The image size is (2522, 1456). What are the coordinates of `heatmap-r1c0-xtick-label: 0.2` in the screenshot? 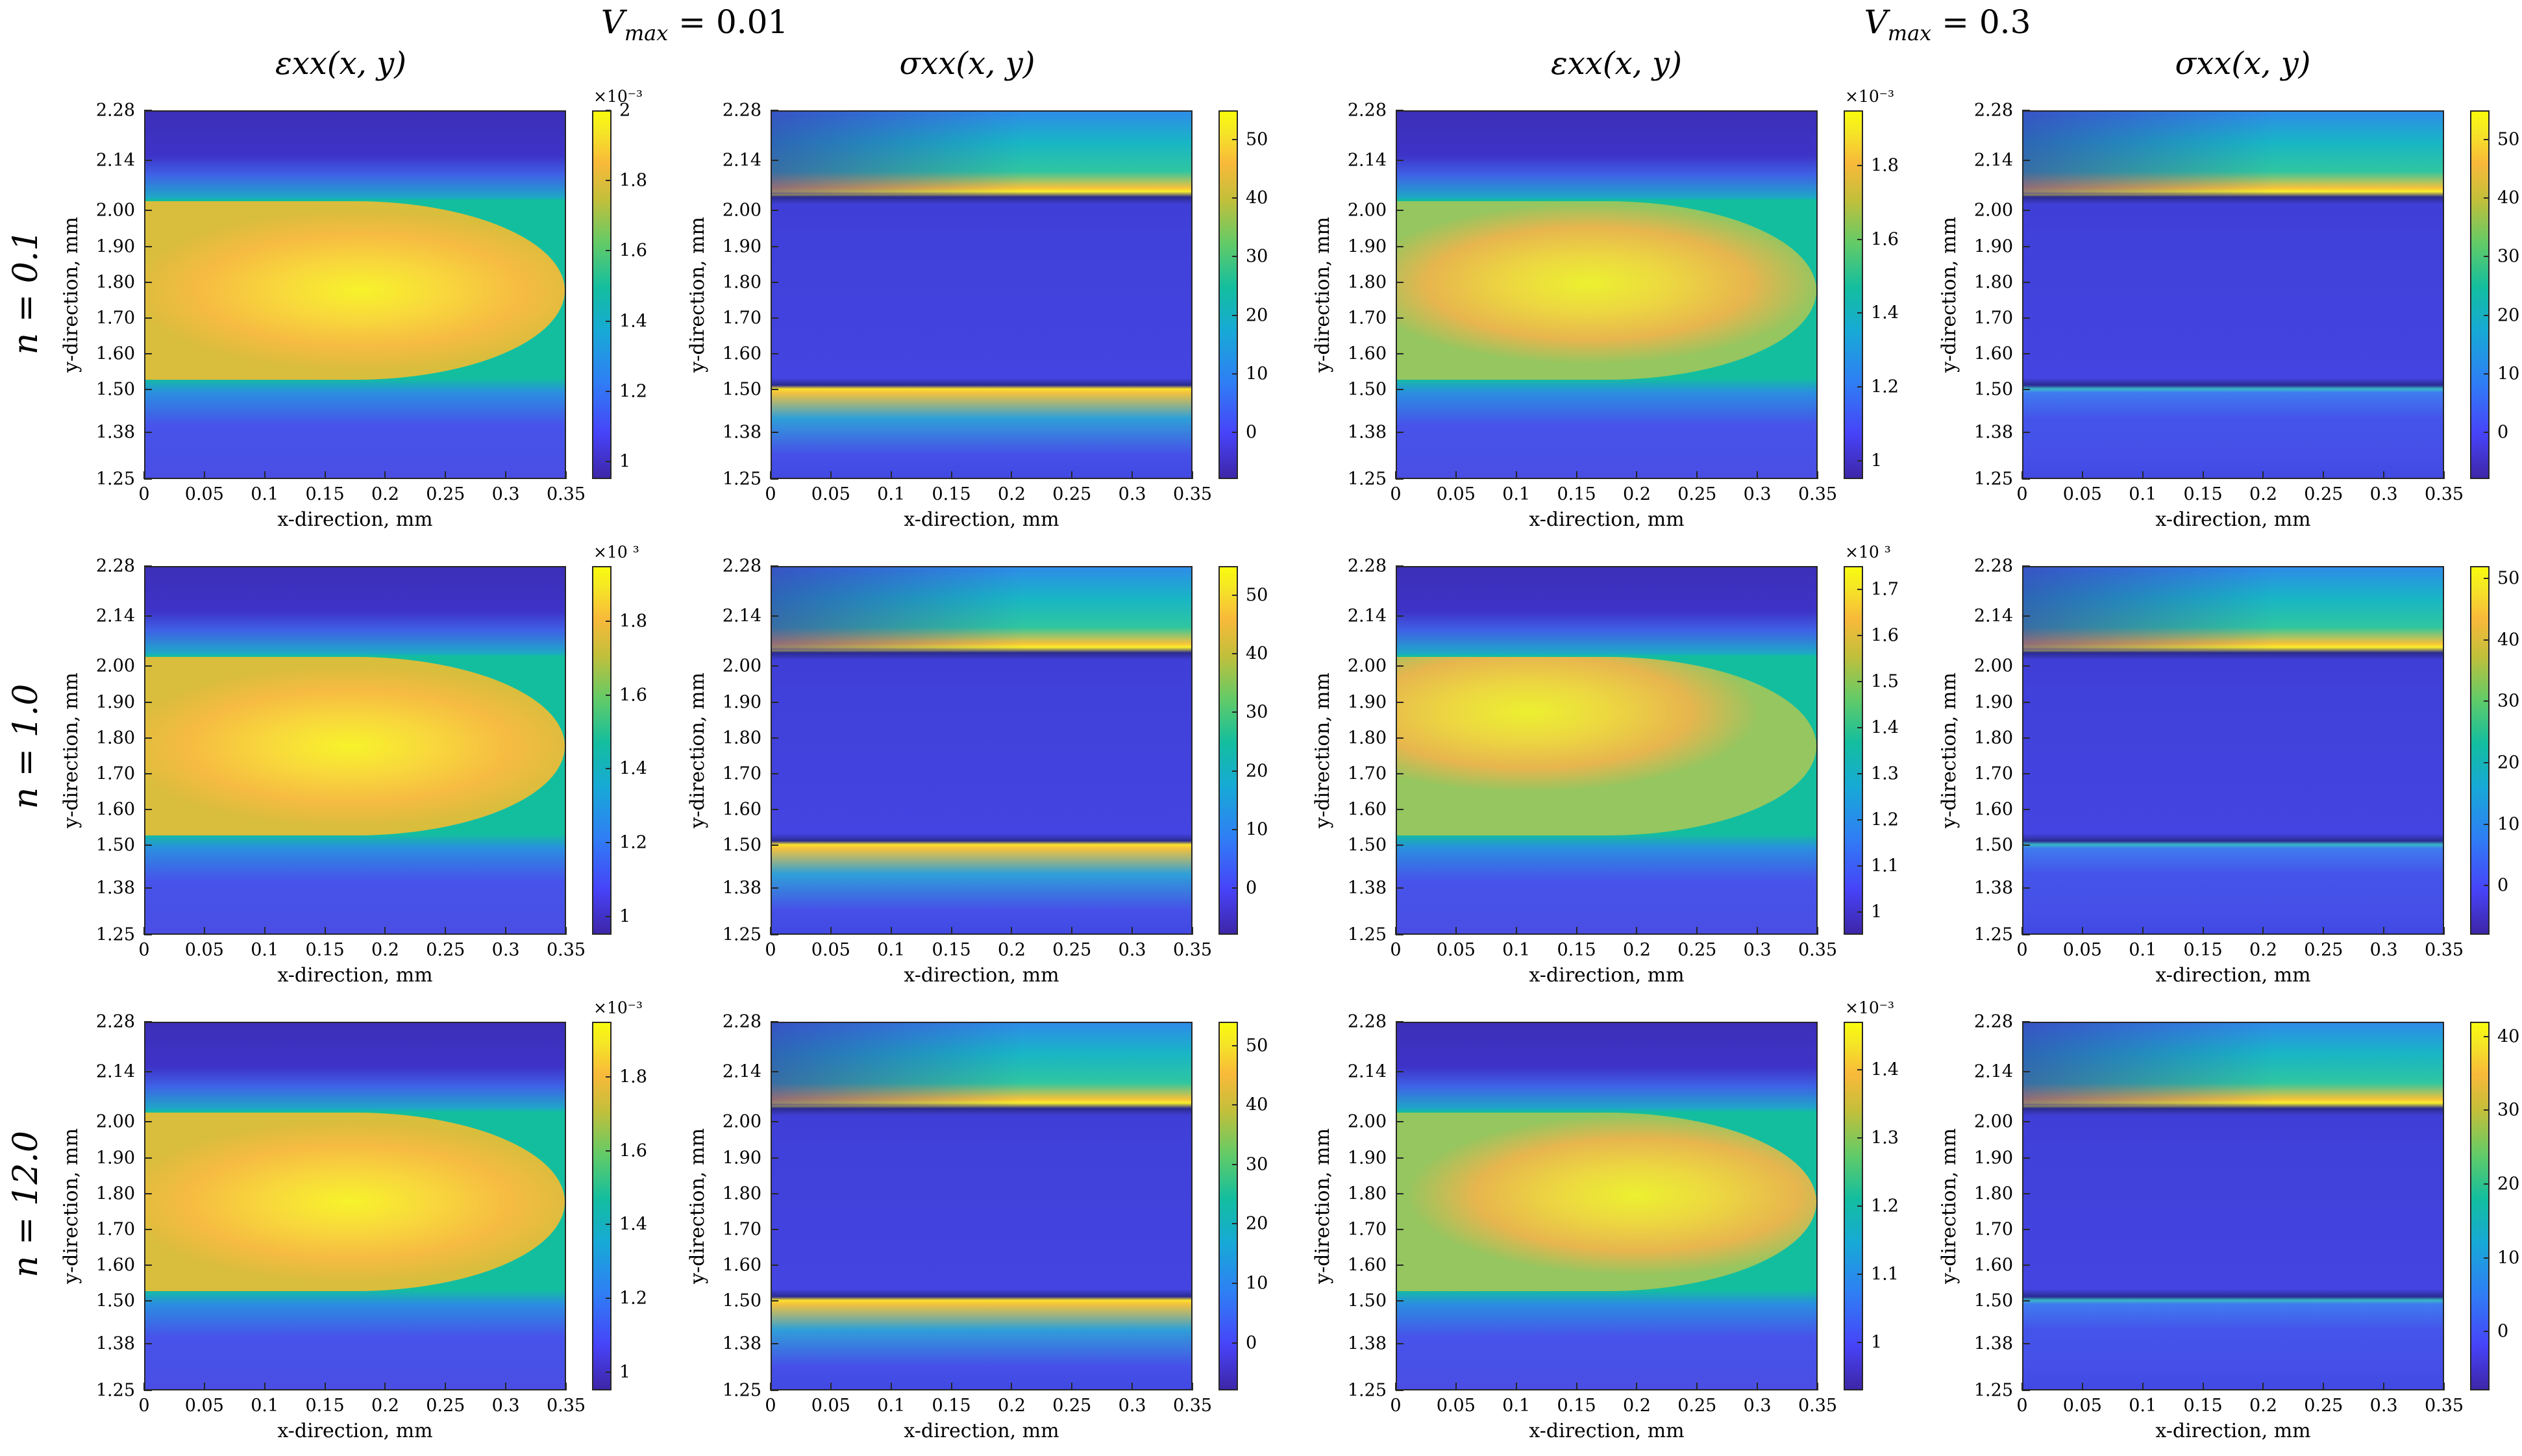 It's located at (385, 950).